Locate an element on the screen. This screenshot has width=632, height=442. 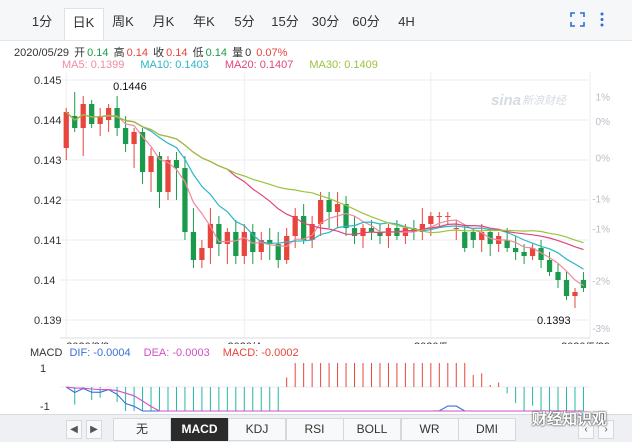
tab-4H: 4H is located at coordinates (406, 21).